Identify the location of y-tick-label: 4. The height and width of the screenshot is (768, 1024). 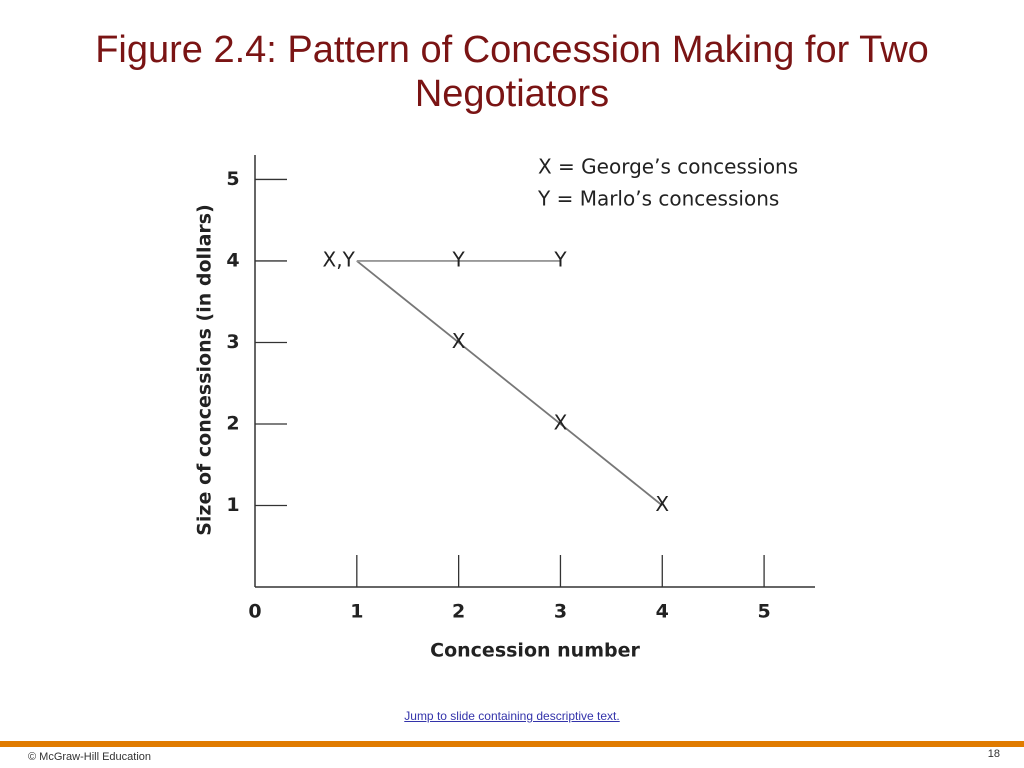
(232, 260).